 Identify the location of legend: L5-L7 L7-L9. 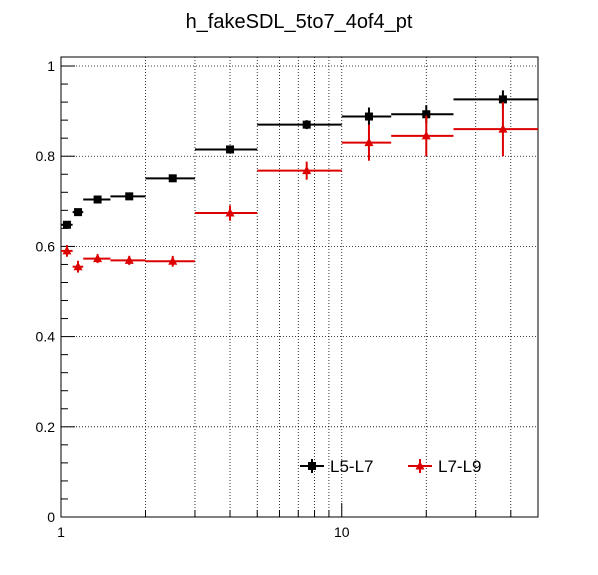
(390, 466).